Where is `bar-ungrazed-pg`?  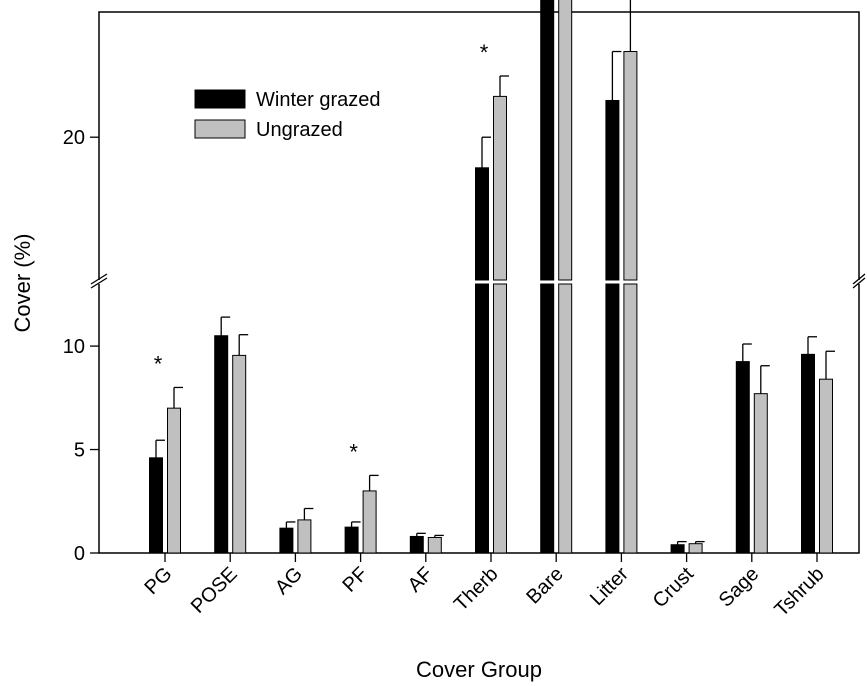 bar-ungrazed-pg is located at coordinates (174, 480).